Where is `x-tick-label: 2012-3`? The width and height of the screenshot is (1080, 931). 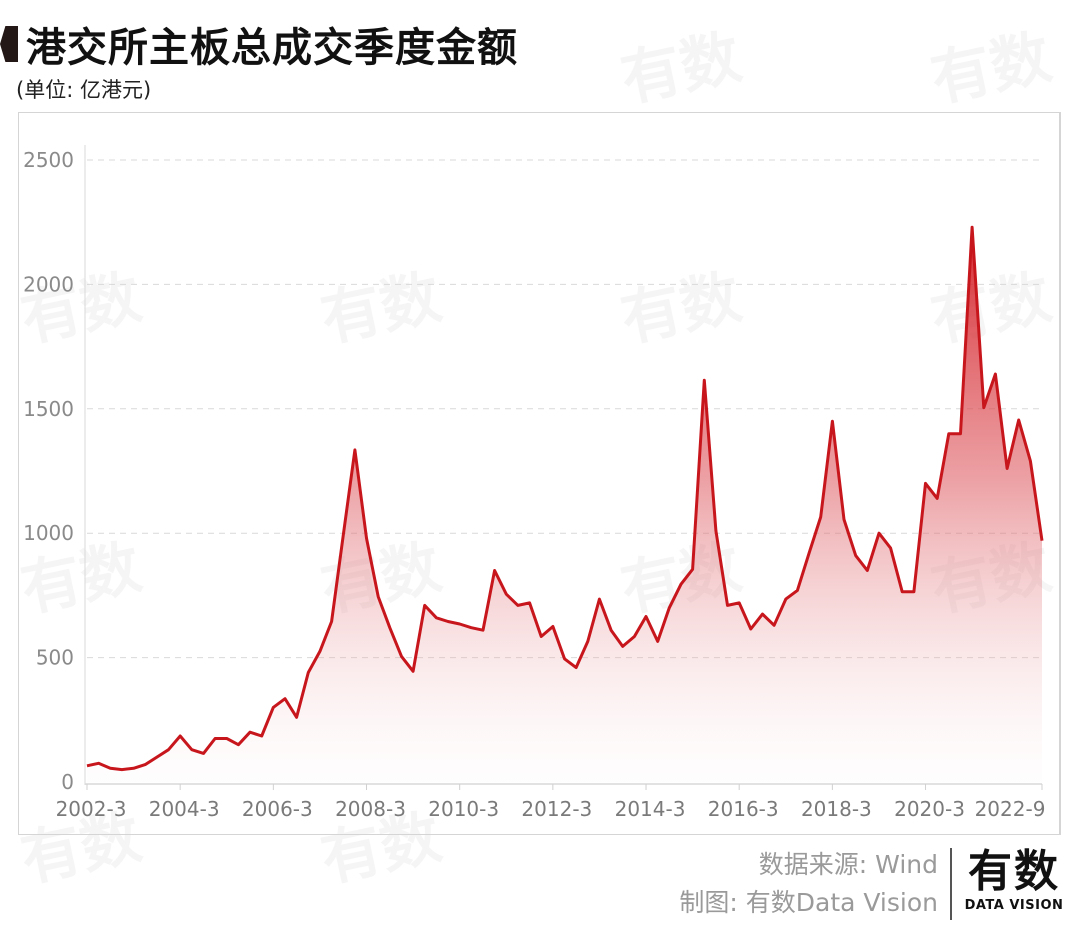 x-tick-label: 2012-3 is located at coordinates (556, 809).